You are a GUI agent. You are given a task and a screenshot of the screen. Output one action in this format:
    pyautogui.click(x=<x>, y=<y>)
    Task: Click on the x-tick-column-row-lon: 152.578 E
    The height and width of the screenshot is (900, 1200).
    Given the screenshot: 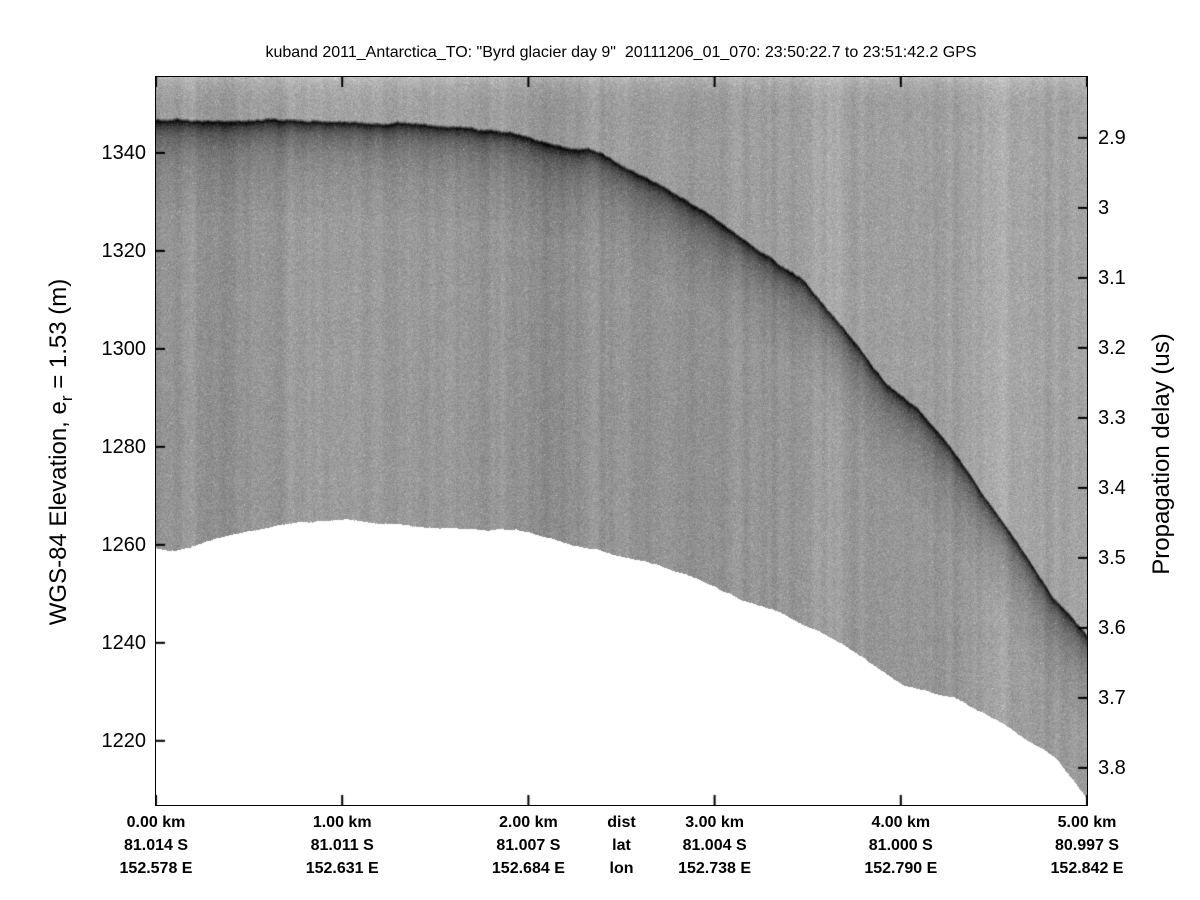 What is the action you would take?
    pyautogui.click(x=156, y=868)
    